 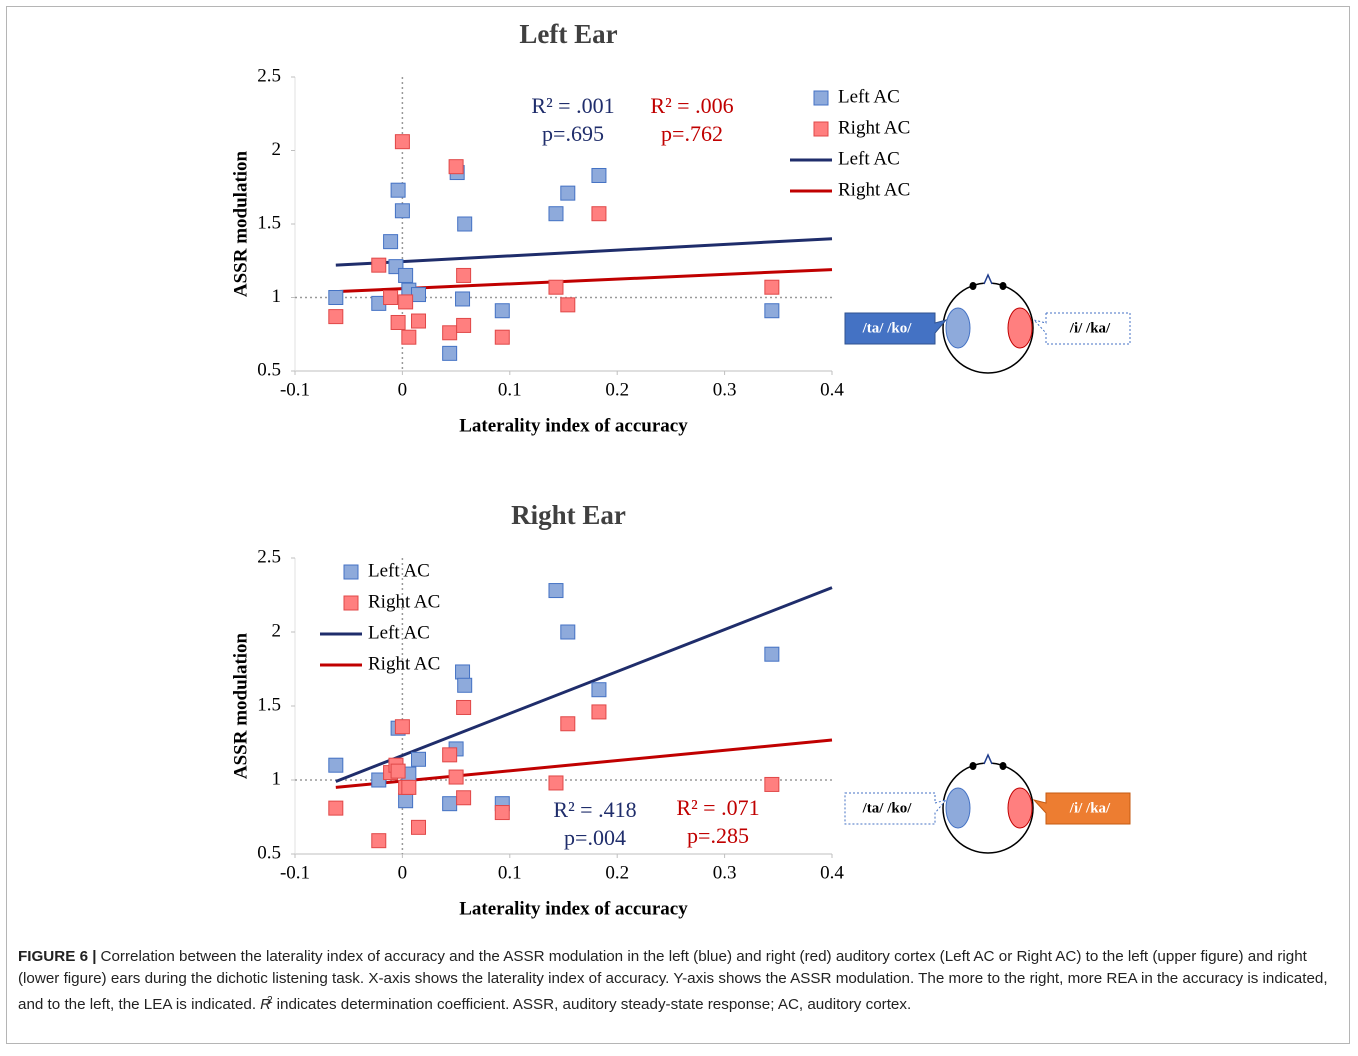 What do you see at coordinates (266, 1004) in the screenshot?
I see `caption-italic: R` at bounding box center [266, 1004].